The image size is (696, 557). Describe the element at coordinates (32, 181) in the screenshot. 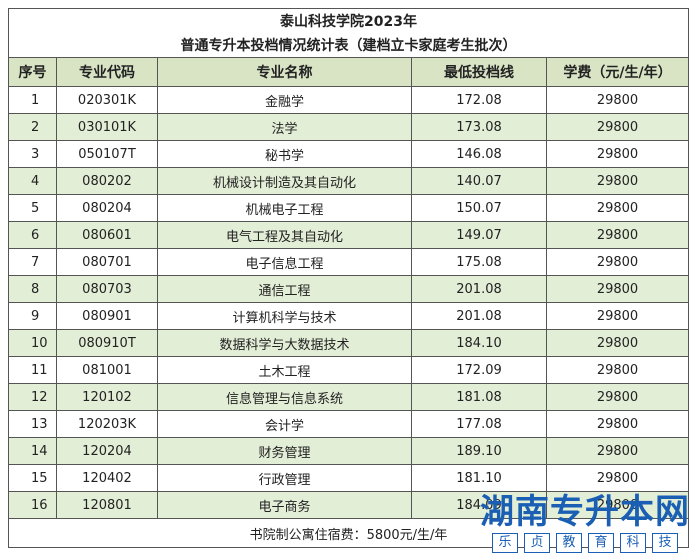

I see `table-cell: 4` at that location.